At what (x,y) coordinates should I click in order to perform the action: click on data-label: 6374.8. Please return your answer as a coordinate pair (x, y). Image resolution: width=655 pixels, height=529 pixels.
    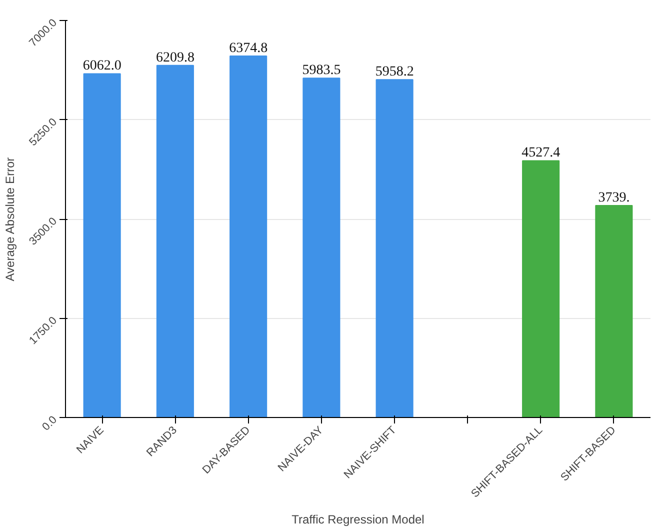
    Looking at the image, I should click on (248, 48).